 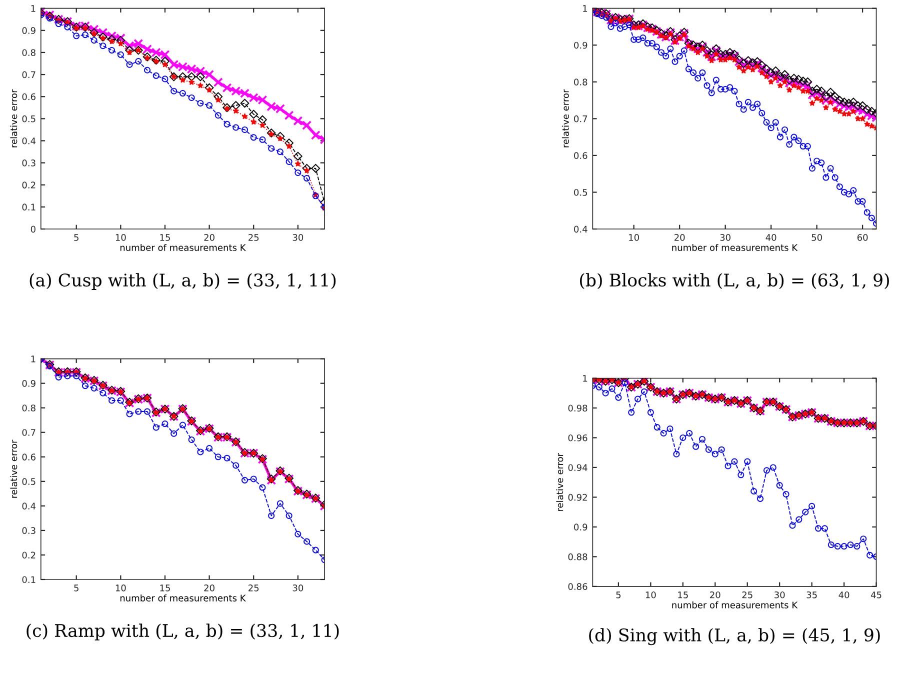 I want to click on x-tick-label: 60, so click(x=862, y=237).